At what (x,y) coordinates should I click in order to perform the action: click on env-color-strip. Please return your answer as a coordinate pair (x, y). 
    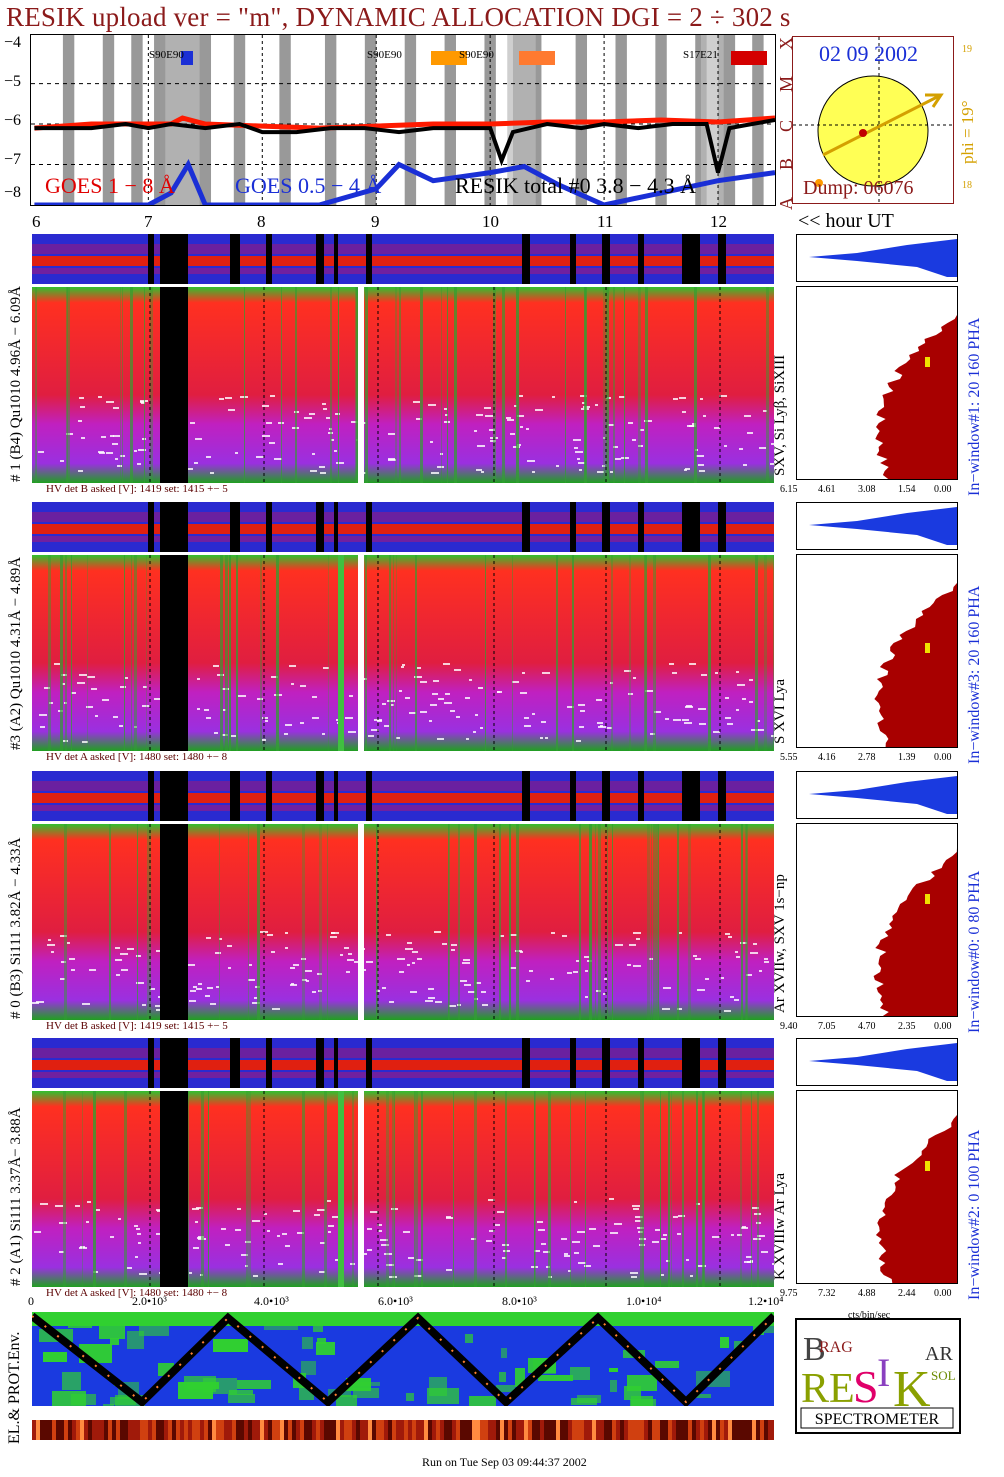
    Looking at the image, I should click on (403, 1430).